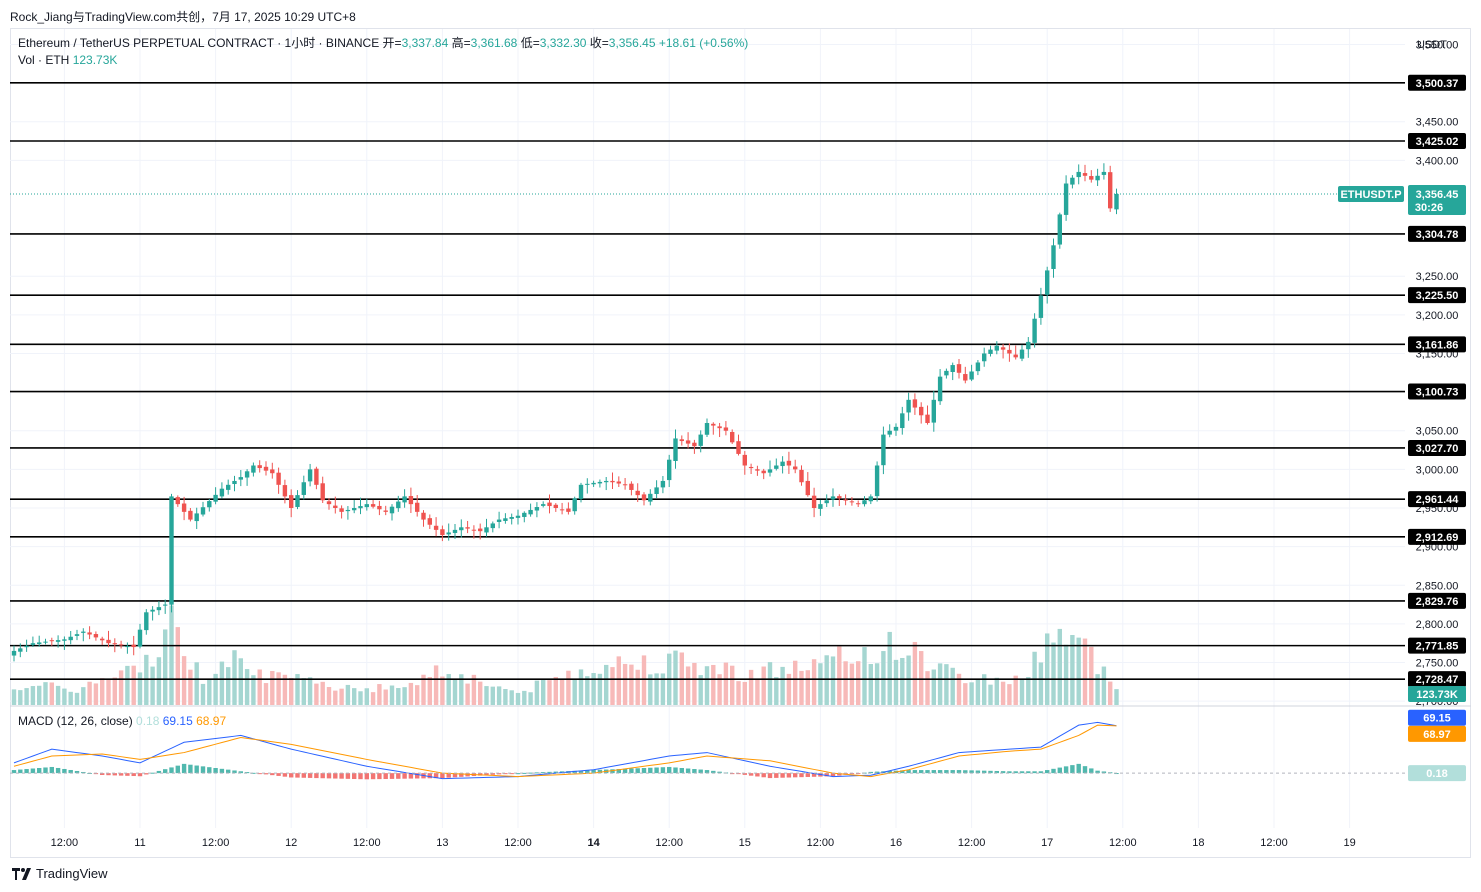 This screenshot has height=892, width=1481. I want to click on signal-value-tag: 68.97, so click(1437, 735).